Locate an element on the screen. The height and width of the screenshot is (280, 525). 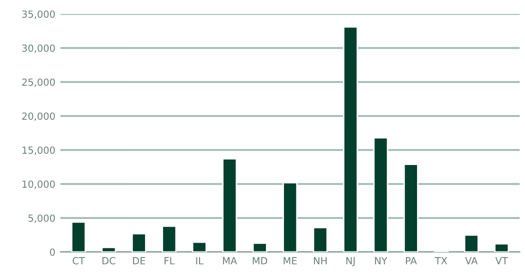
x-tick-label: DC is located at coordinates (109, 260).